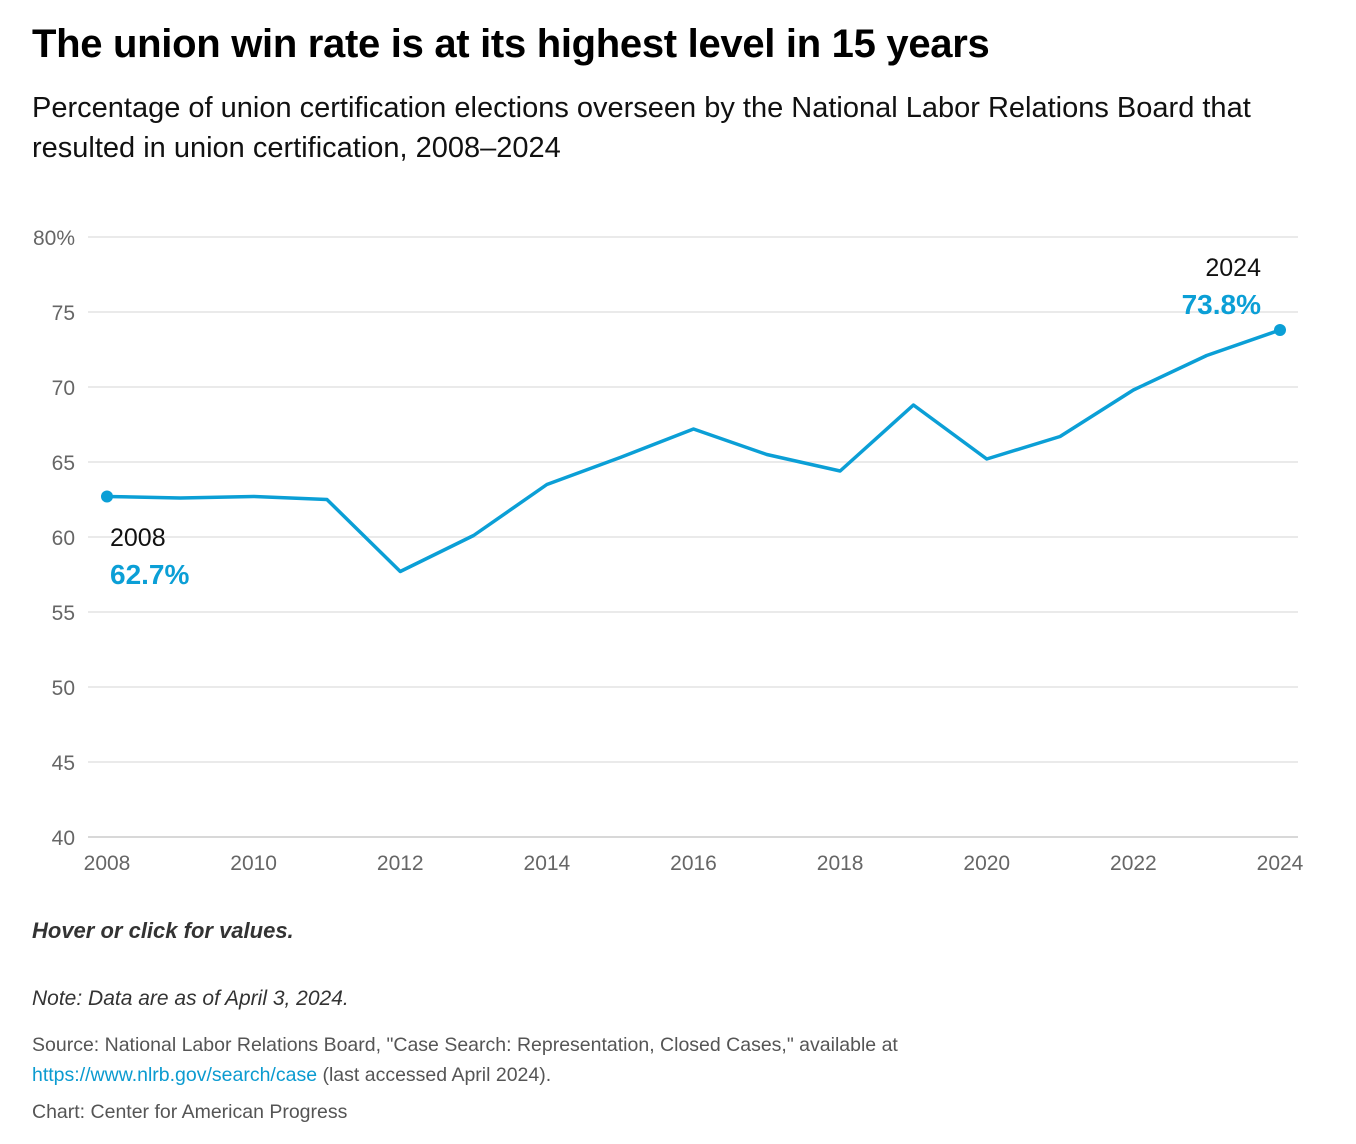  I want to click on source-suffix: (last accessed April 2024)., so click(434, 1075).